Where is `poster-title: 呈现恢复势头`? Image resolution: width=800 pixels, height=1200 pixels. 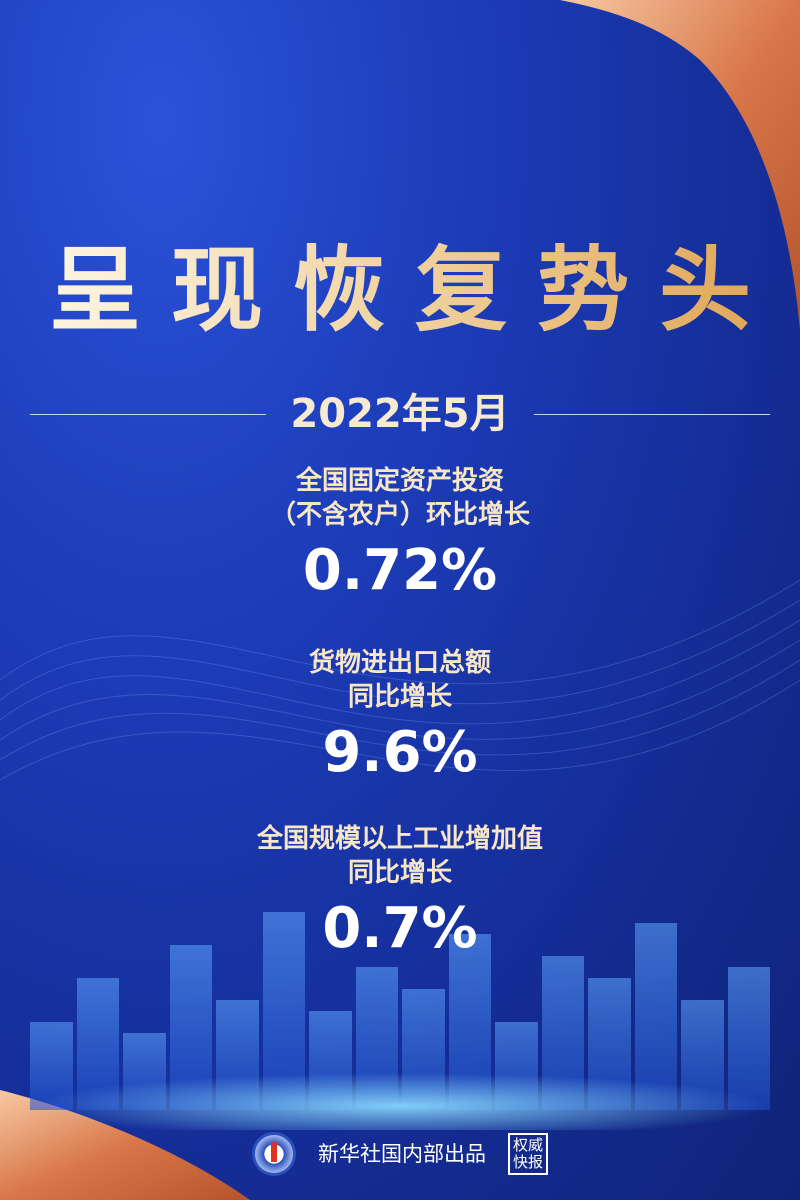
poster-title: 呈现恢复势头 is located at coordinates (400, 291).